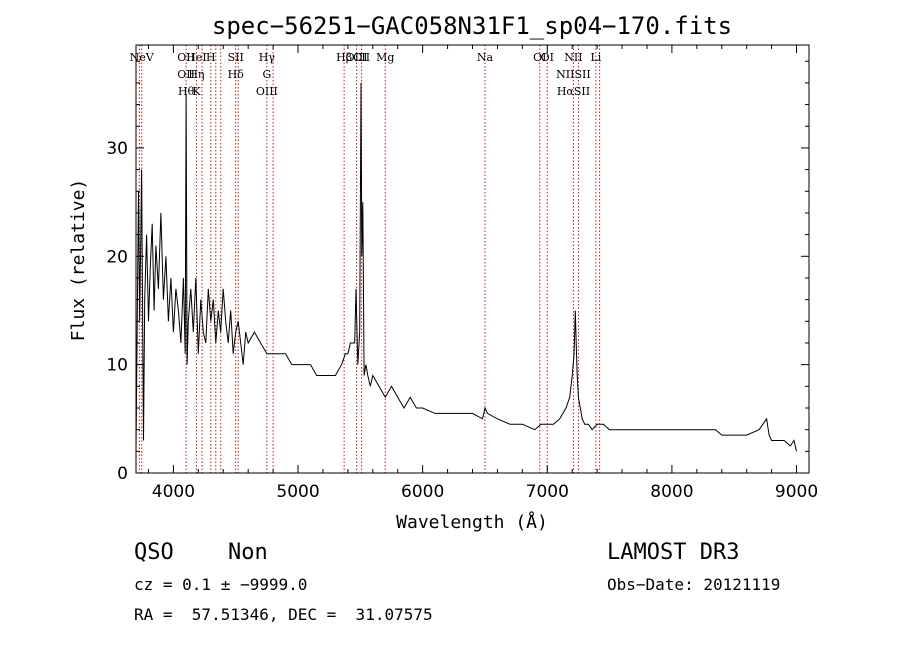  I want to click on y-axis-label: Flux (relative), so click(78, 260).